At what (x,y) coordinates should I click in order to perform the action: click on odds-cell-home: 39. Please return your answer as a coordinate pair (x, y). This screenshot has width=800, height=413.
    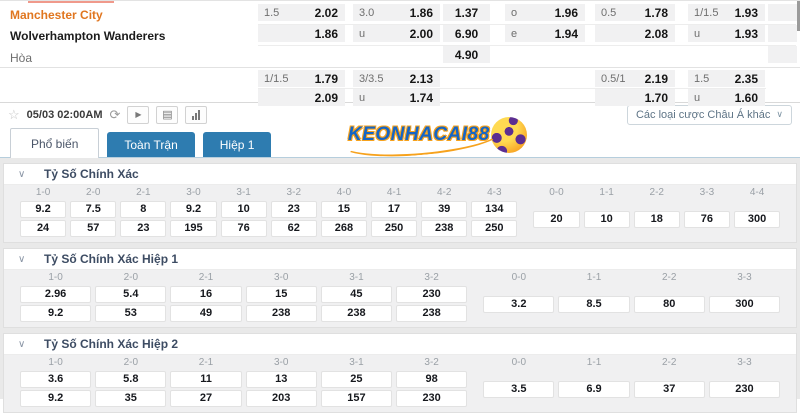
    Looking at the image, I should click on (444, 209).